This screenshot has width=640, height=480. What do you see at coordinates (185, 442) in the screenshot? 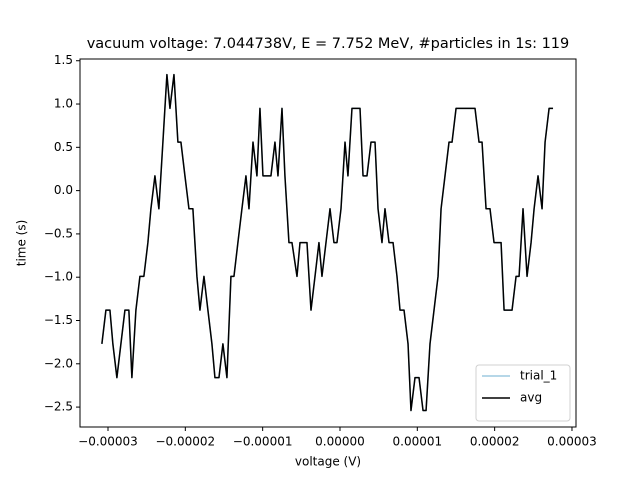
I see `x-tick-label: −0.00002` at bounding box center [185, 442].